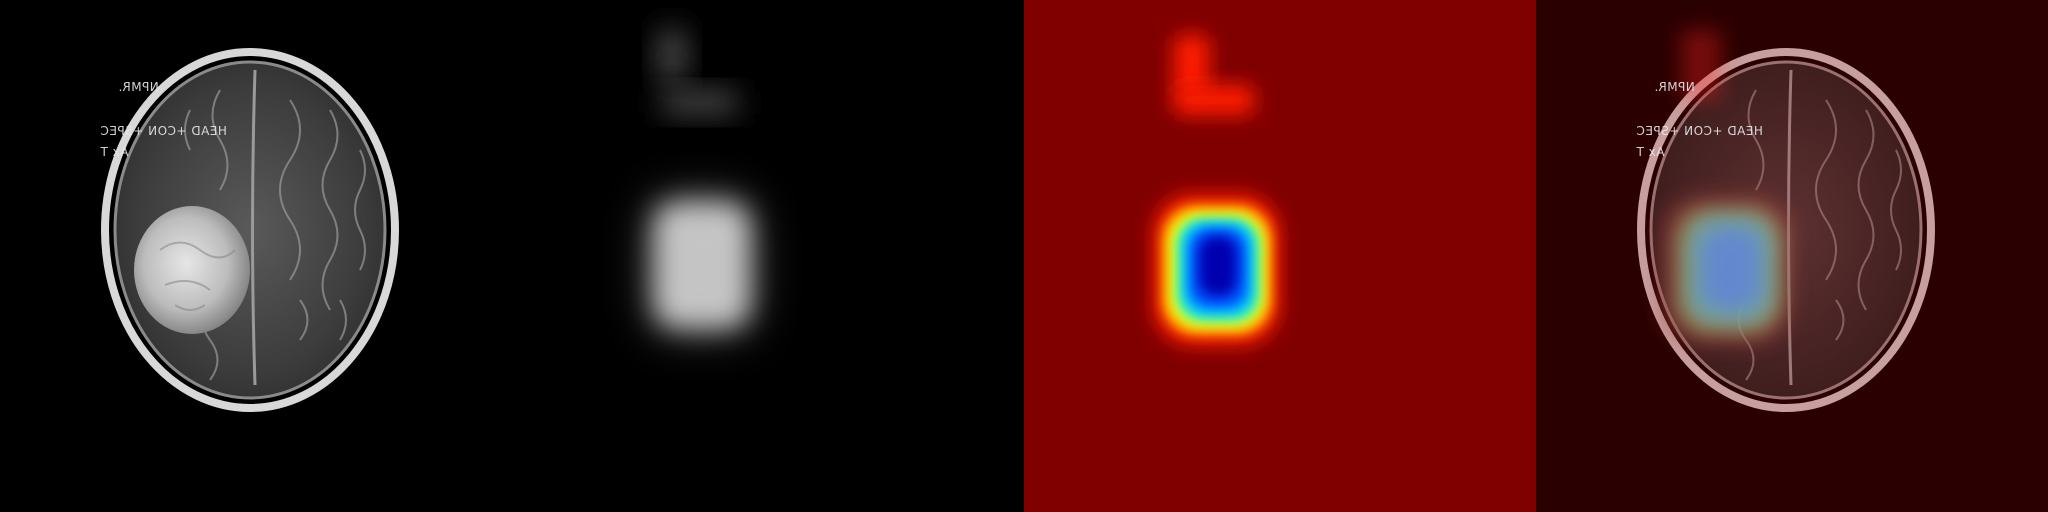 This screenshot has width=2048, height=512. Describe the element at coordinates (138, 87) in the screenshot. I see `scan-label-line1: NPMR.` at that location.